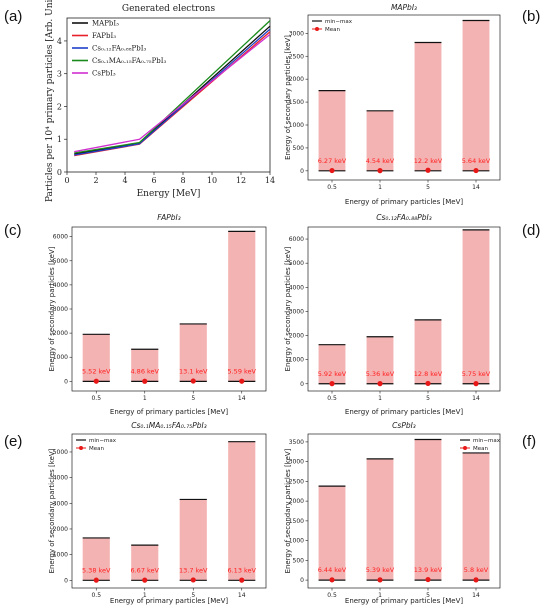 Image resolution: width=550 pixels, height=608 pixels. What do you see at coordinates (129, 61) in the screenshot?
I see `legend-entry: Cs₀.₁MA₀.₁₅FA₀.₇₅PbI₃` at bounding box center [129, 61].